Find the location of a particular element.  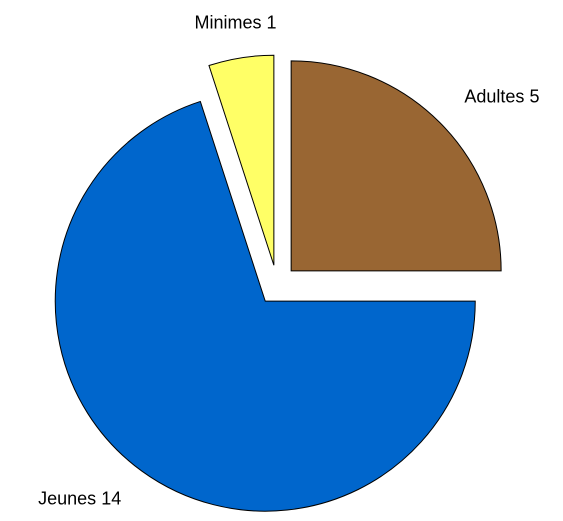

slice-label: Adultes 5 is located at coordinates (501, 96).